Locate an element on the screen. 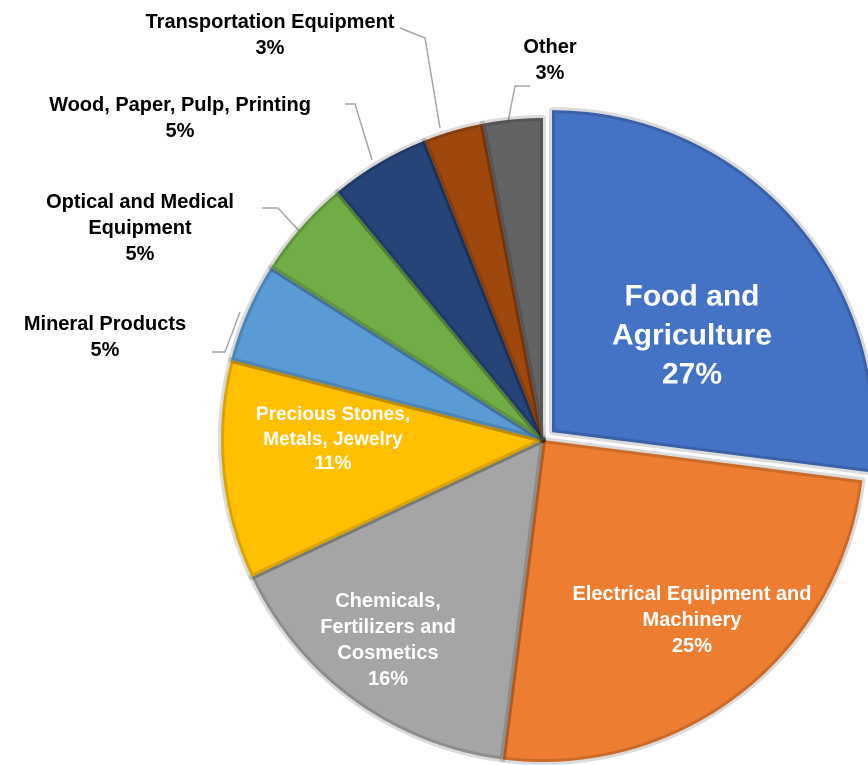 The width and height of the screenshot is (868, 765). slice-label: Wood, Paper, Pulp, Printing 5% is located at coordinates (180, 118).